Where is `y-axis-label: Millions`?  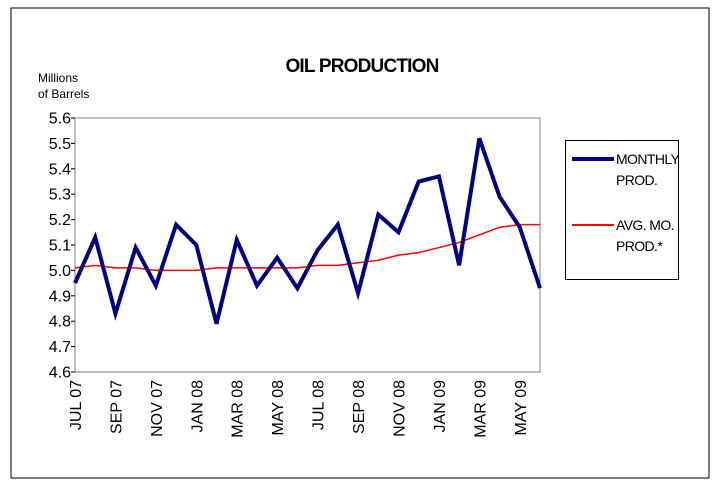 y-axis-label: Millions is located at coordinates (58, 78).